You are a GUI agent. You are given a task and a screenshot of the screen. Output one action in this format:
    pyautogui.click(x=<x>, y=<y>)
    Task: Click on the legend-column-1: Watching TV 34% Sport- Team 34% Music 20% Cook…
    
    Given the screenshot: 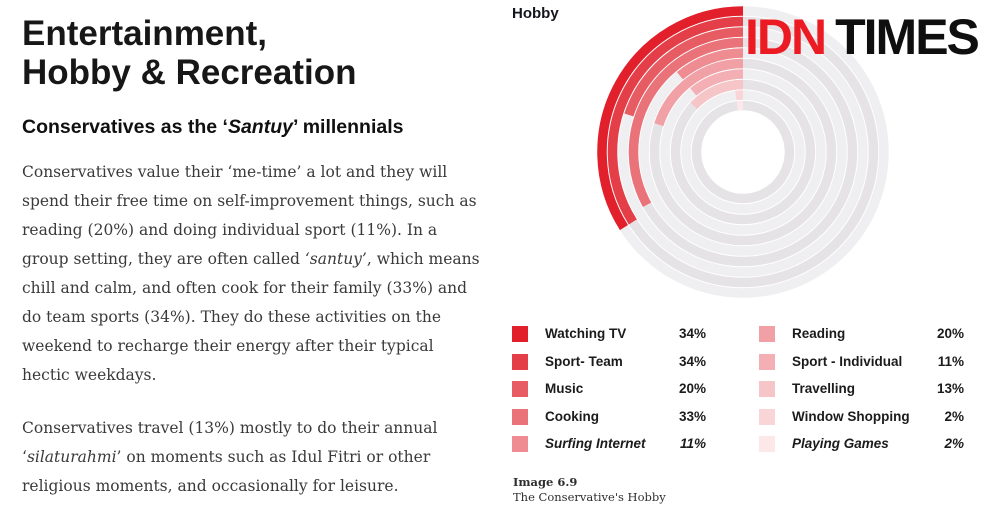 What is the action you would take?
    pyautogui.click(x=609, y=395)
    